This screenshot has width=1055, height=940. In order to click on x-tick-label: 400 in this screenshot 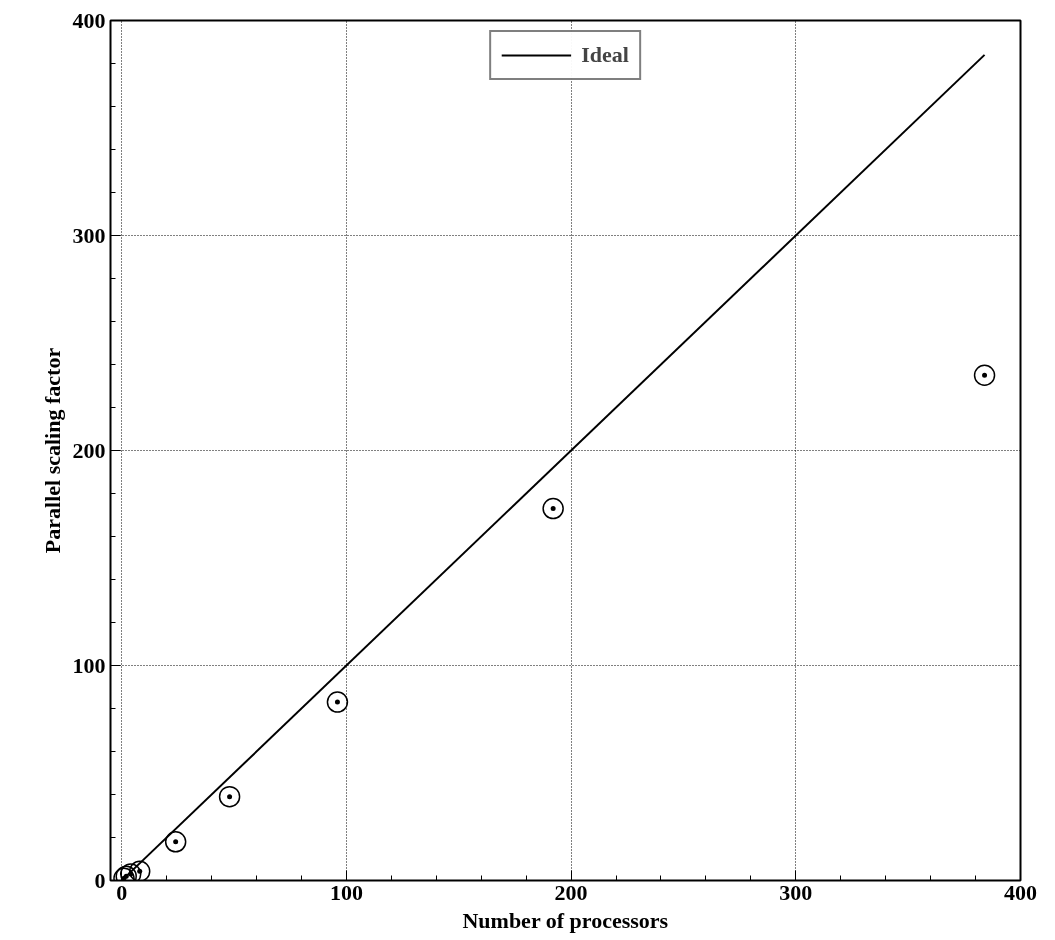, I will do `click(1020, 892)`.